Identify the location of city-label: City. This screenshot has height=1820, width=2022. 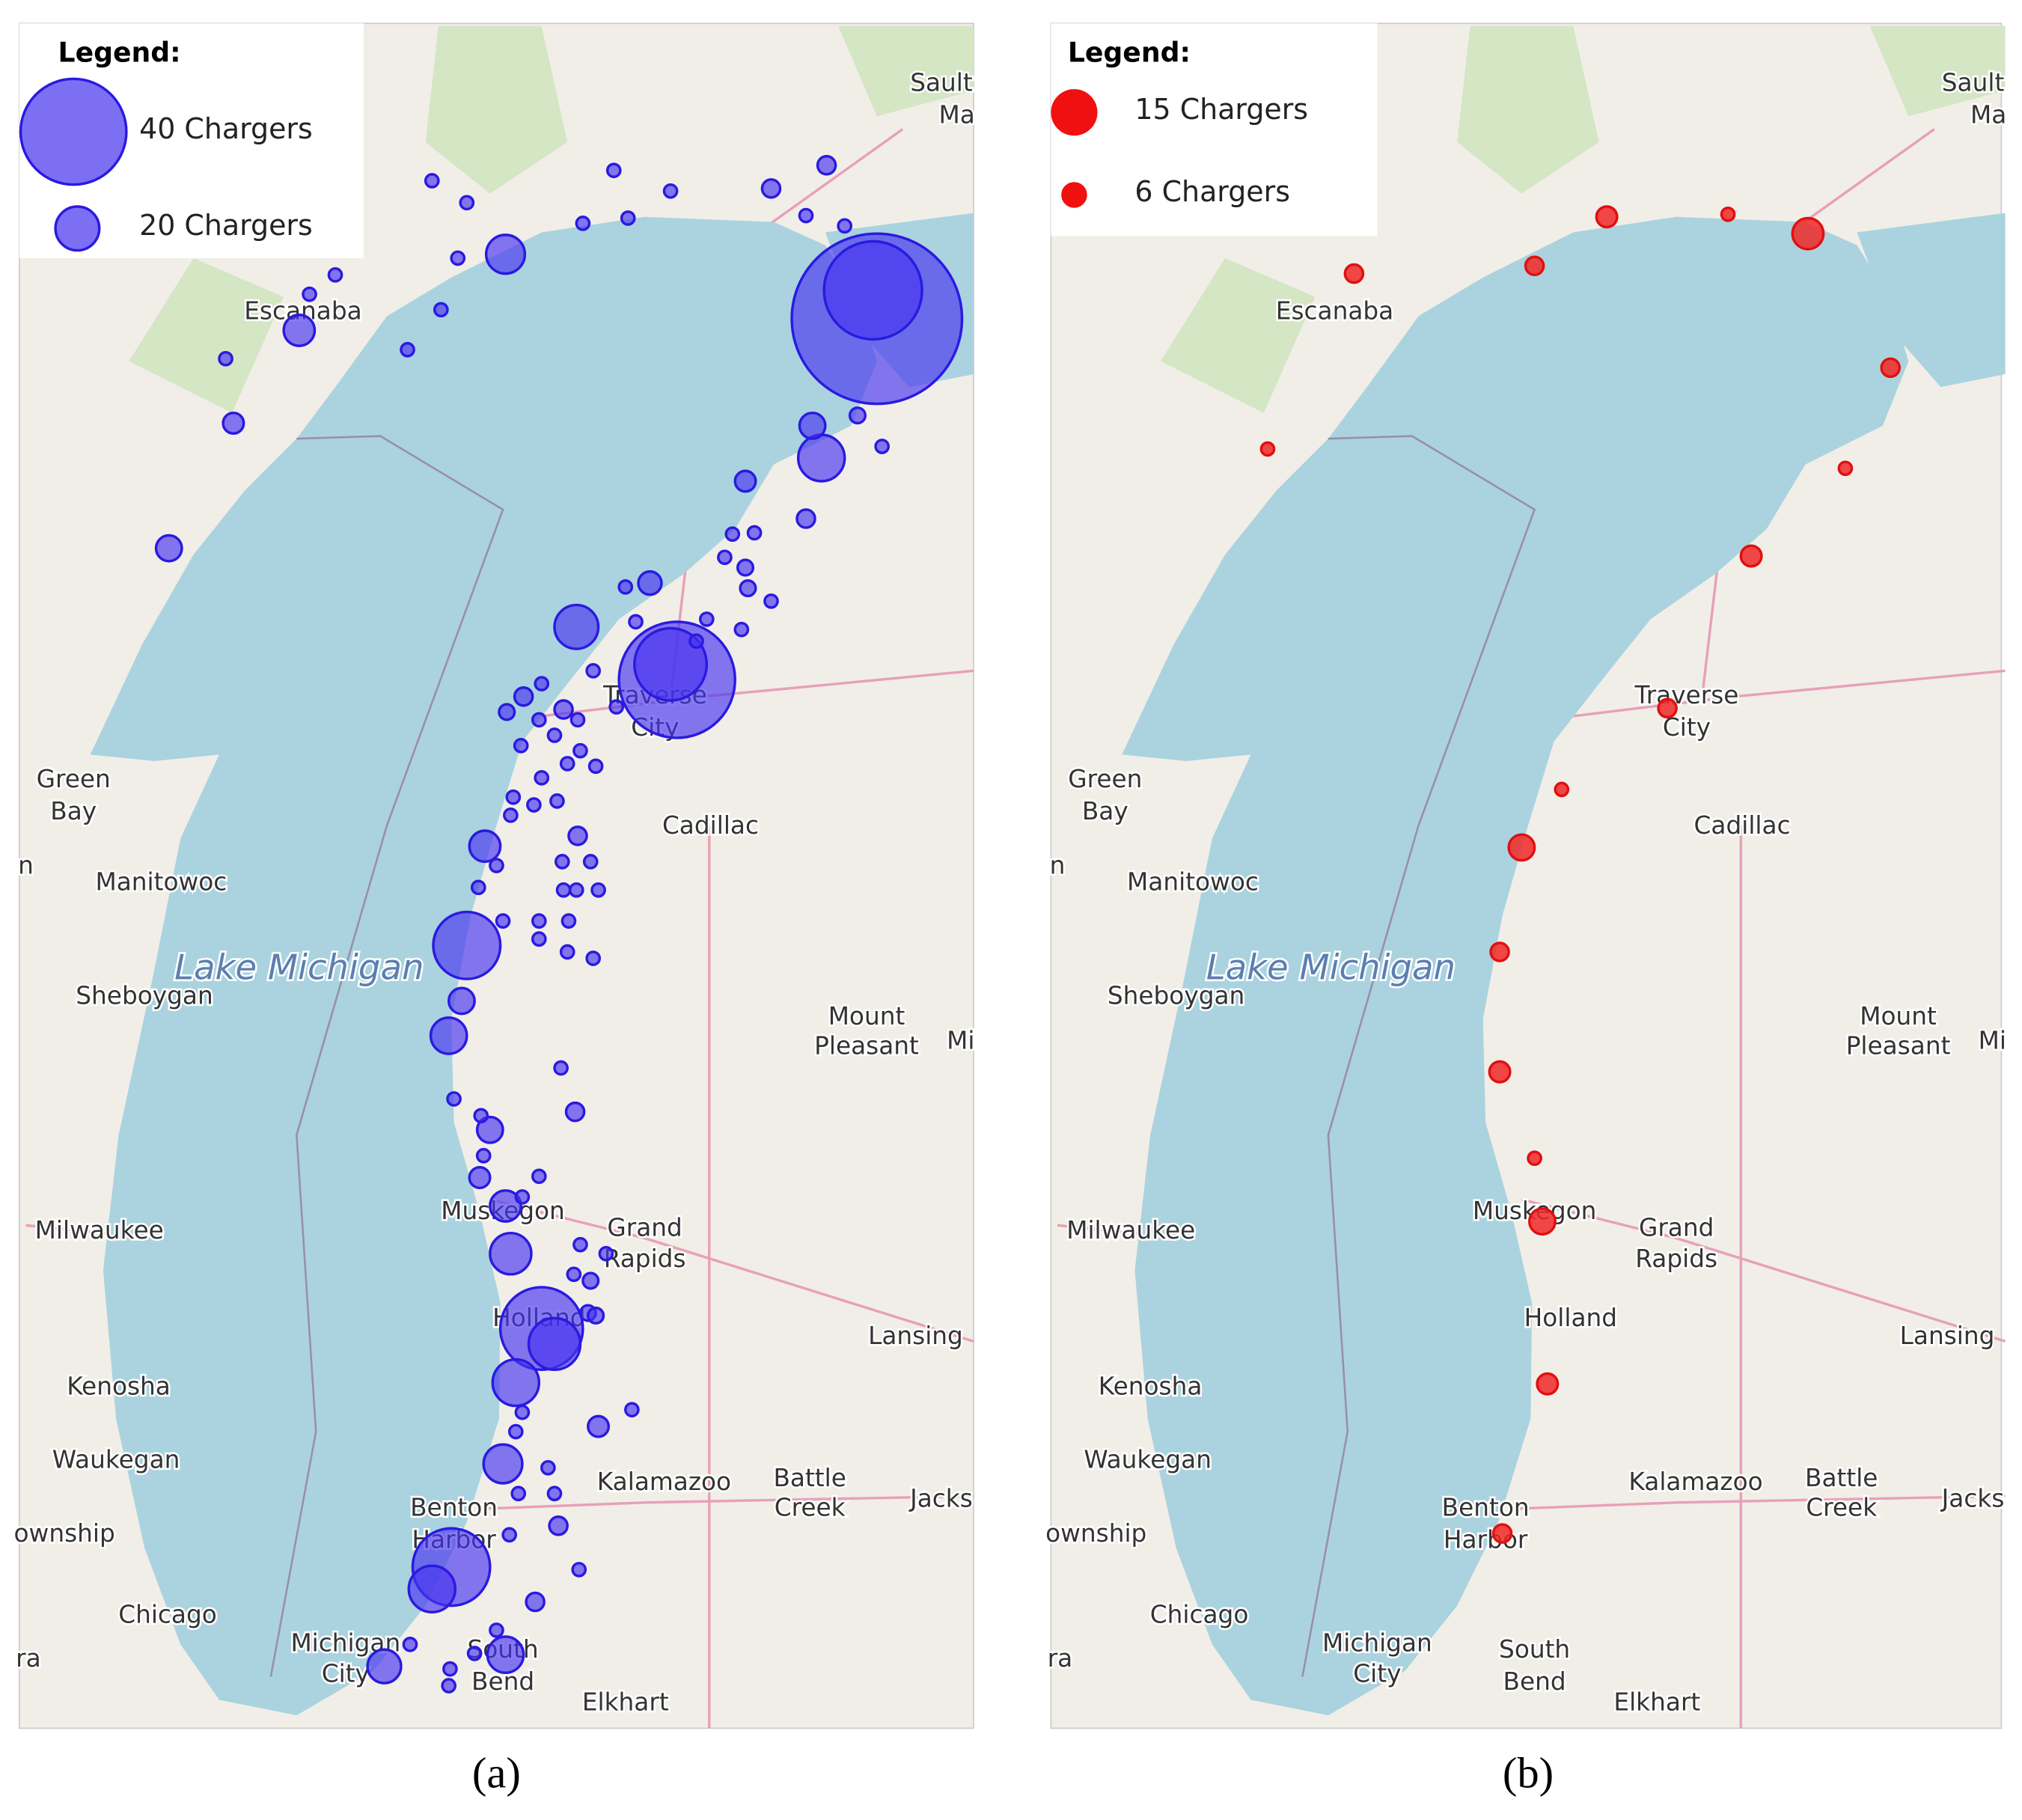
(346, 1674).